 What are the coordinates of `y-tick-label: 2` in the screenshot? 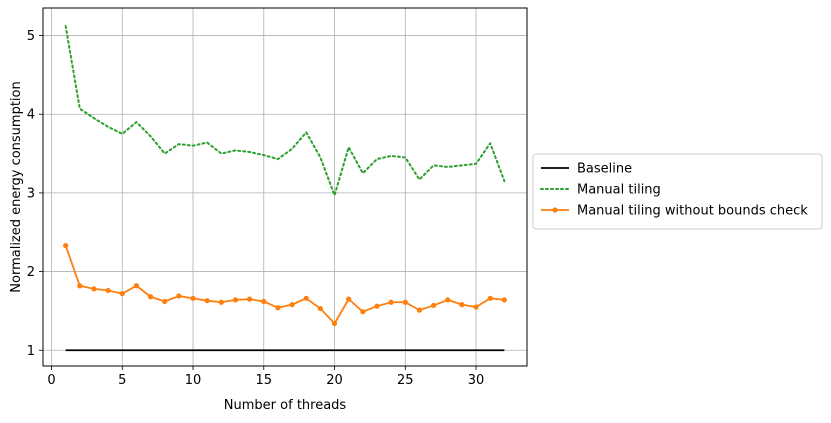 It's located at (31, 272).